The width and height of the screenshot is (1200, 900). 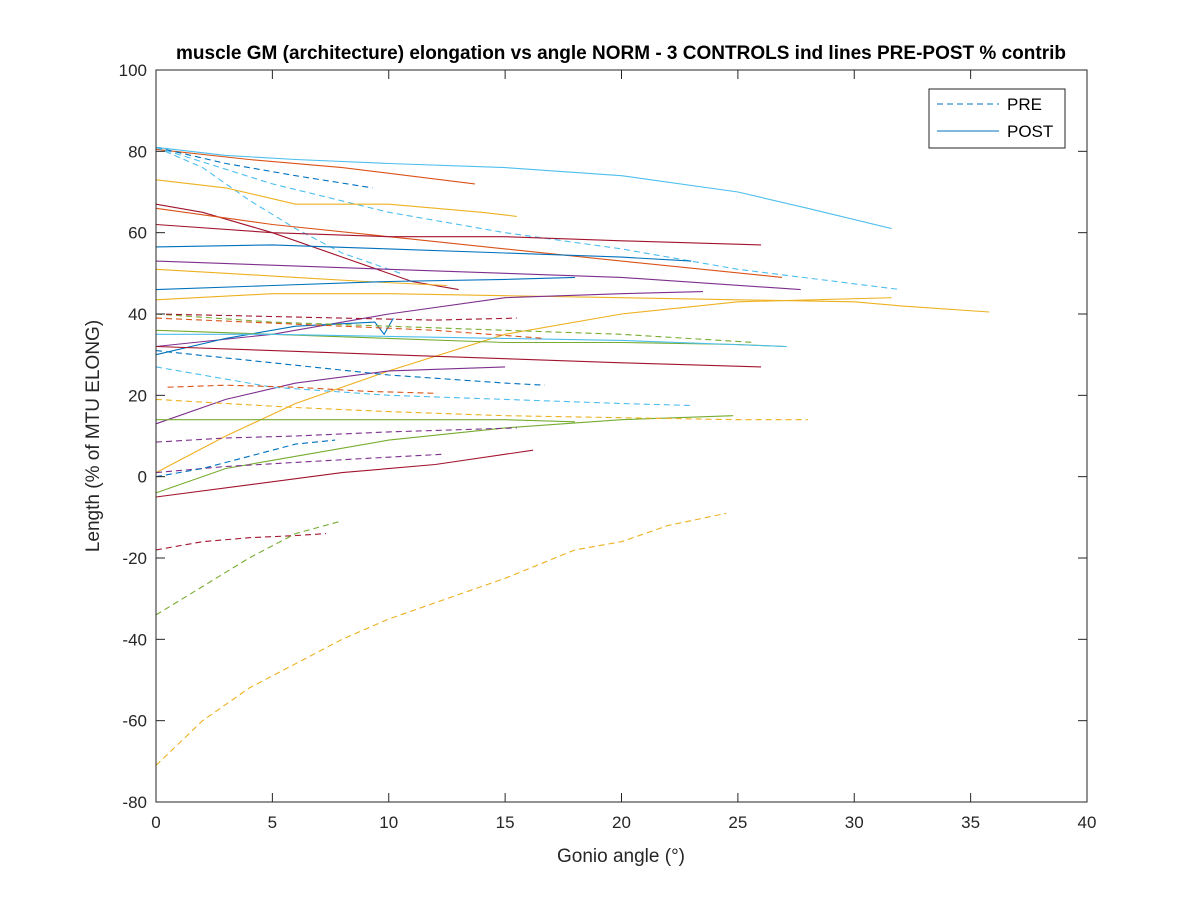 I want to click on legend-label-post: POST, so click(x=1030, y=131).